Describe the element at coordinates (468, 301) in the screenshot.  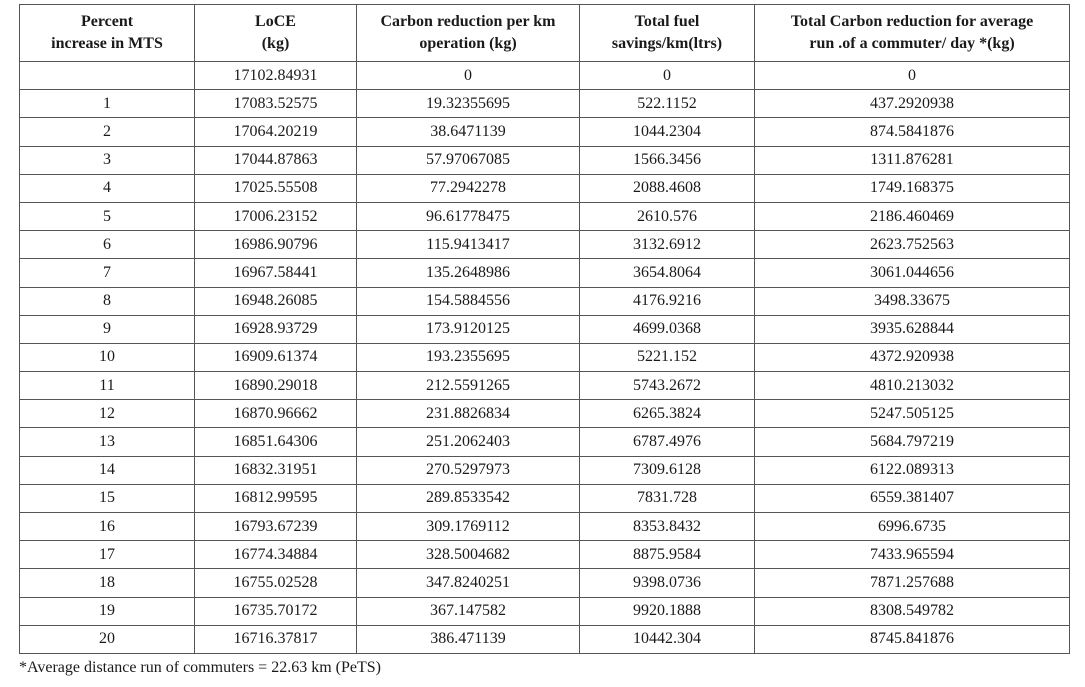
I see `cell-carbon-per-km: 154.5884556` at that location.